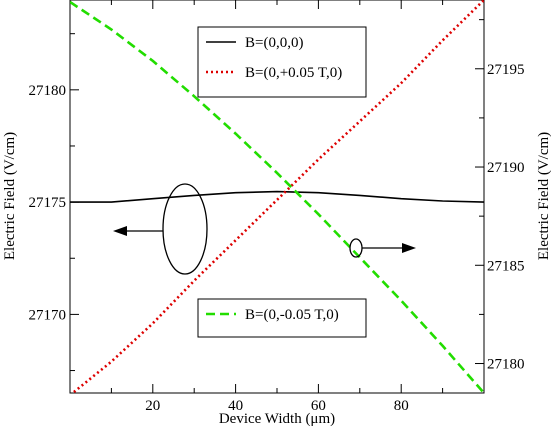 The height and width of the screenshot is (429, 551). What do you see at coordinates (506, 365) in the screenshot?
I see `right-y-tick-label: 27180` at bounding box center [506, 365].